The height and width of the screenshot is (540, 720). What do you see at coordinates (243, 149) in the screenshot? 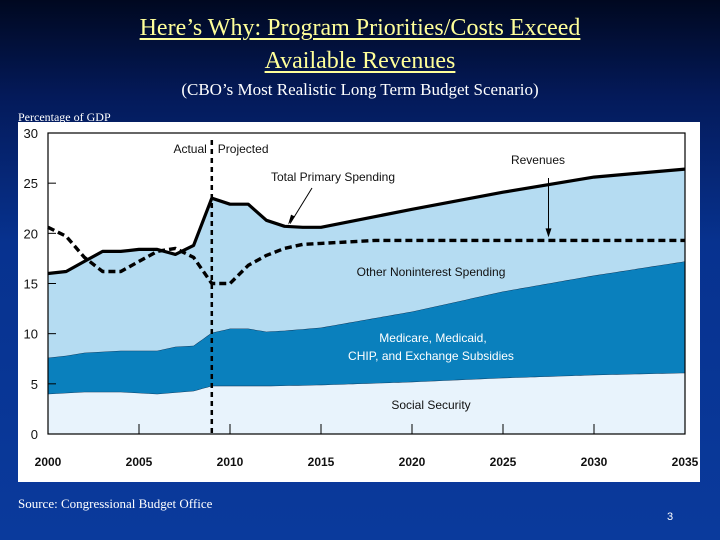
I see `projected-label: Projected` at bounding box center [243, 149].